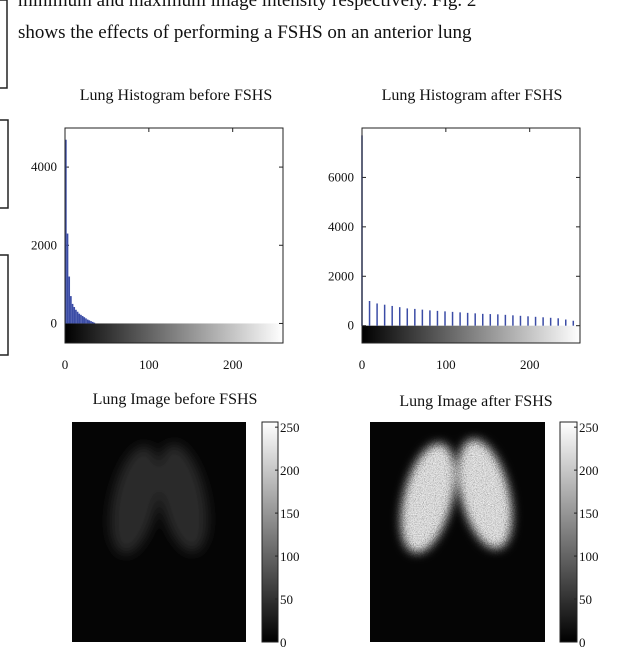  Describe the element at coordinates (475, 401) in the screenshot. I see `chart-title: Lung Image after FSHS` at that location.